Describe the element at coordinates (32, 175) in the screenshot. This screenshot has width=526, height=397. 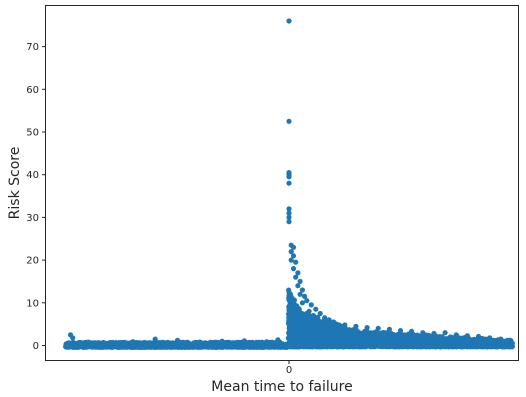
I see `y-tick-label: 40` at that location.